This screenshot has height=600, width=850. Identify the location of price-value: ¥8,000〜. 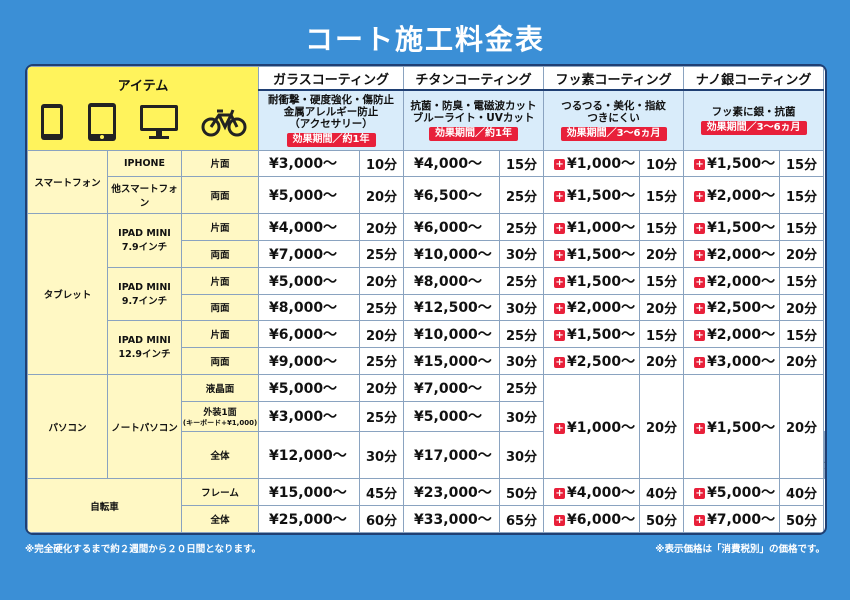
(303, 308).